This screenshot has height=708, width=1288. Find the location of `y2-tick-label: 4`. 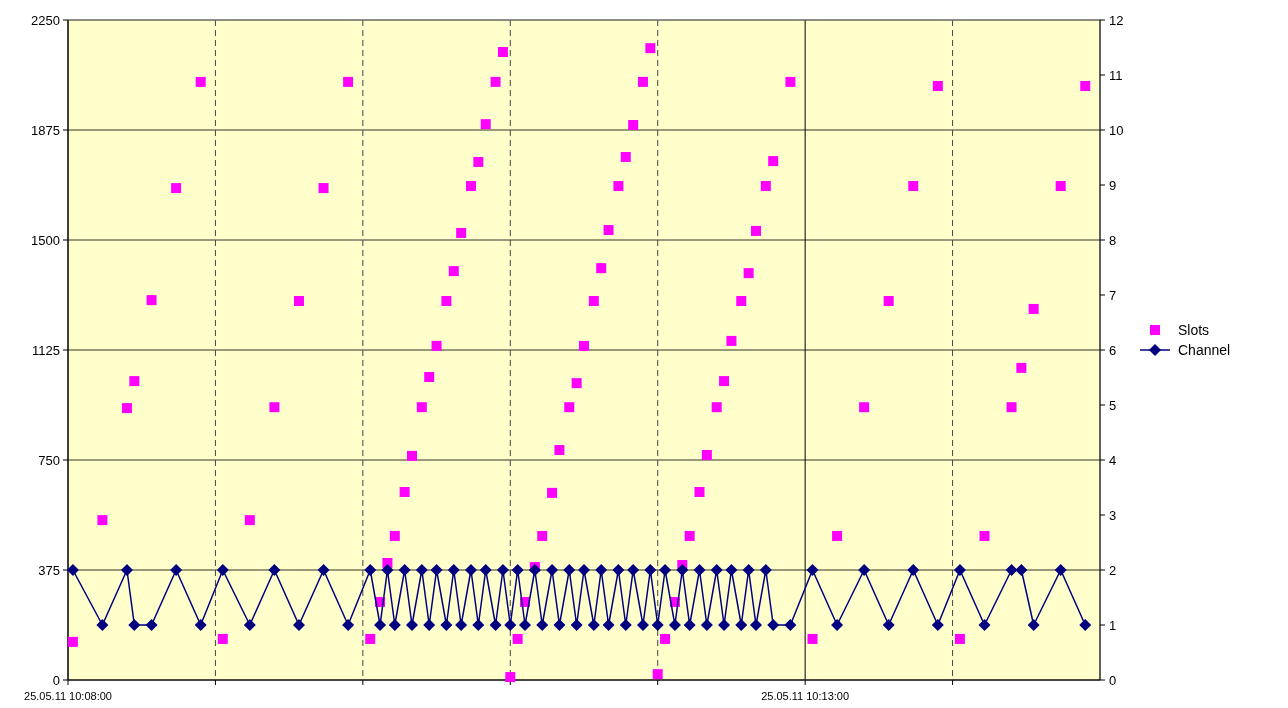

y2-tick-label: 4 is located at coordinates (1113, 460).